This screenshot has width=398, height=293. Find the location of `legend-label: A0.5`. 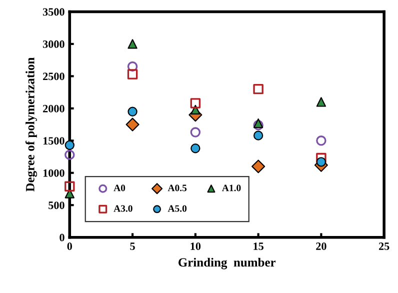

legend-label: A0.5 is located at coordinates (177, 188).